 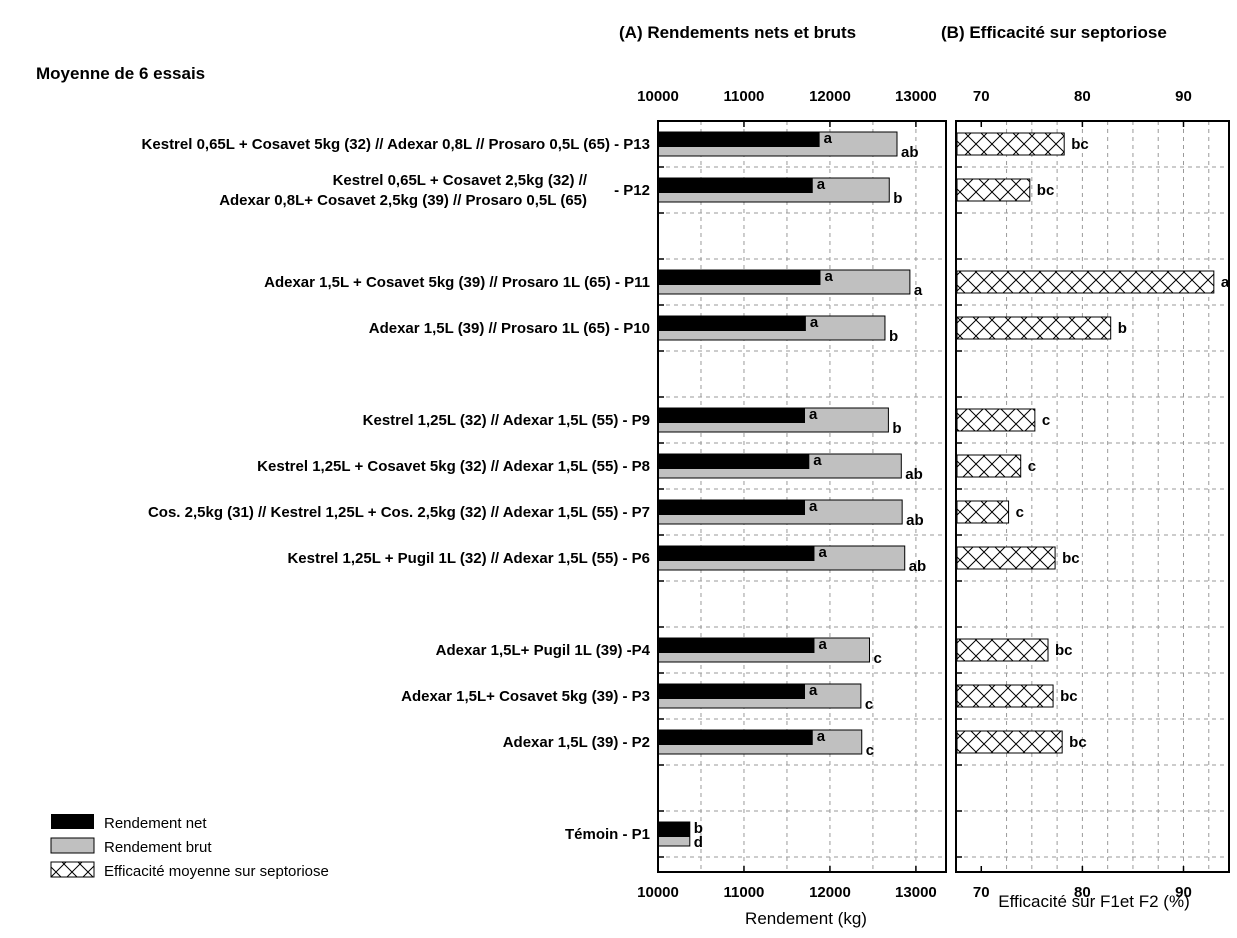 What do you see at coordinates (830, 892) in the screenshot?
I see `tick-label-bottom: 12000` at bounding box center [830, 892].